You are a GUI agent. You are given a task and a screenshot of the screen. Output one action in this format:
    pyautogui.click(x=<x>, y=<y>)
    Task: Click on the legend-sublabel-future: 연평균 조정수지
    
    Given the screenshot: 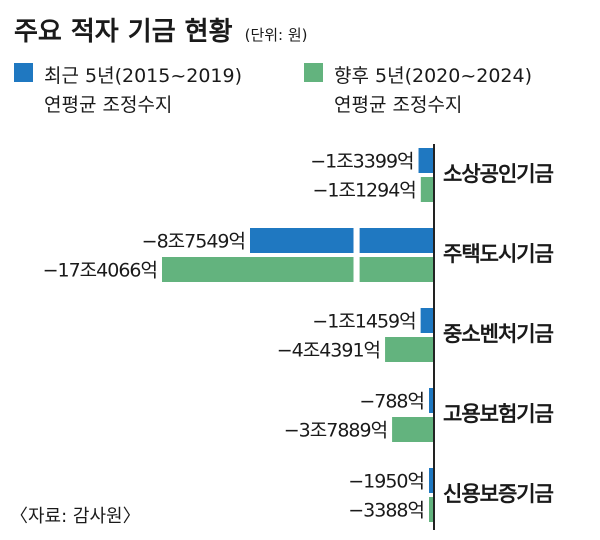 What is the action you would take?
    pyautogui.click(x=398, y=105)
    